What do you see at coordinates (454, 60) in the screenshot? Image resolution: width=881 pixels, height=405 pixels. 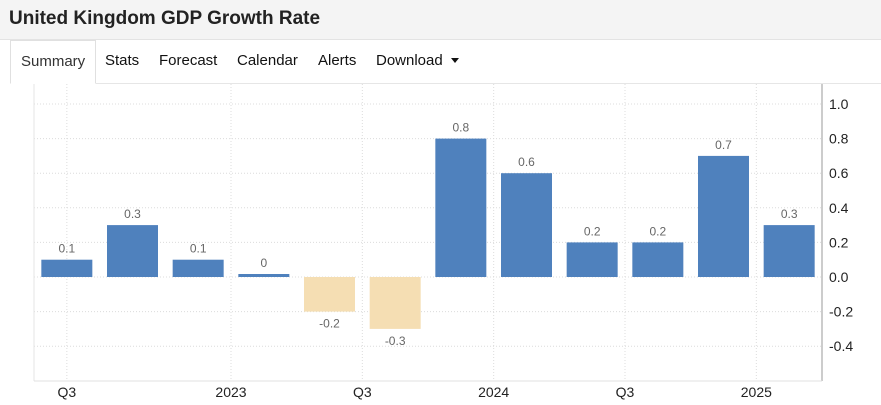 I see `chevron-down-icon` at bounding box center [454, 60].